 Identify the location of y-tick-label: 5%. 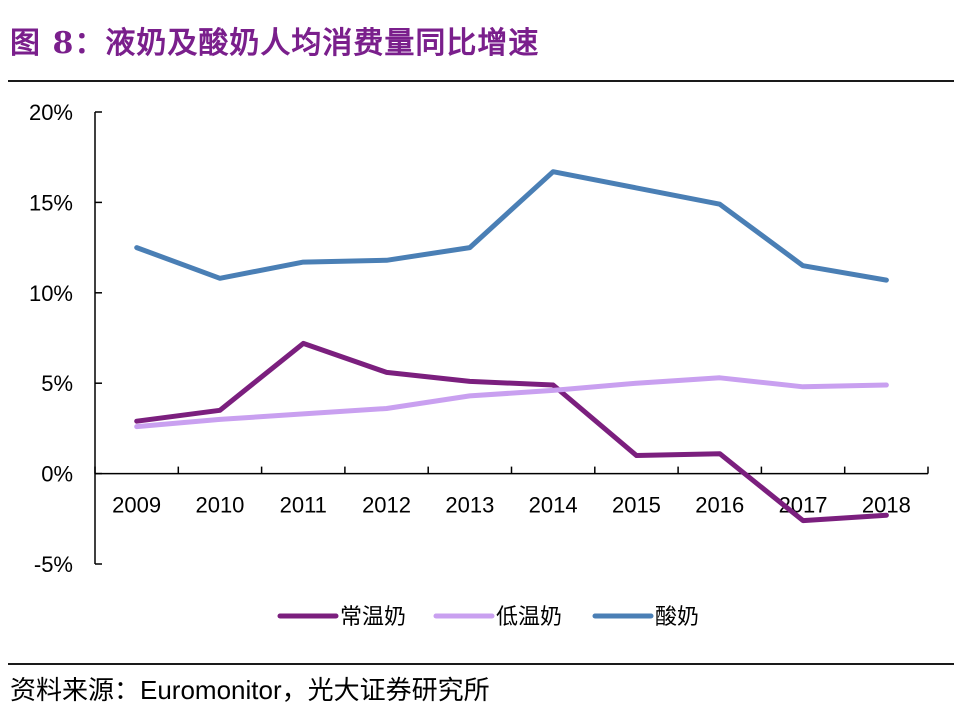
(57, 383).